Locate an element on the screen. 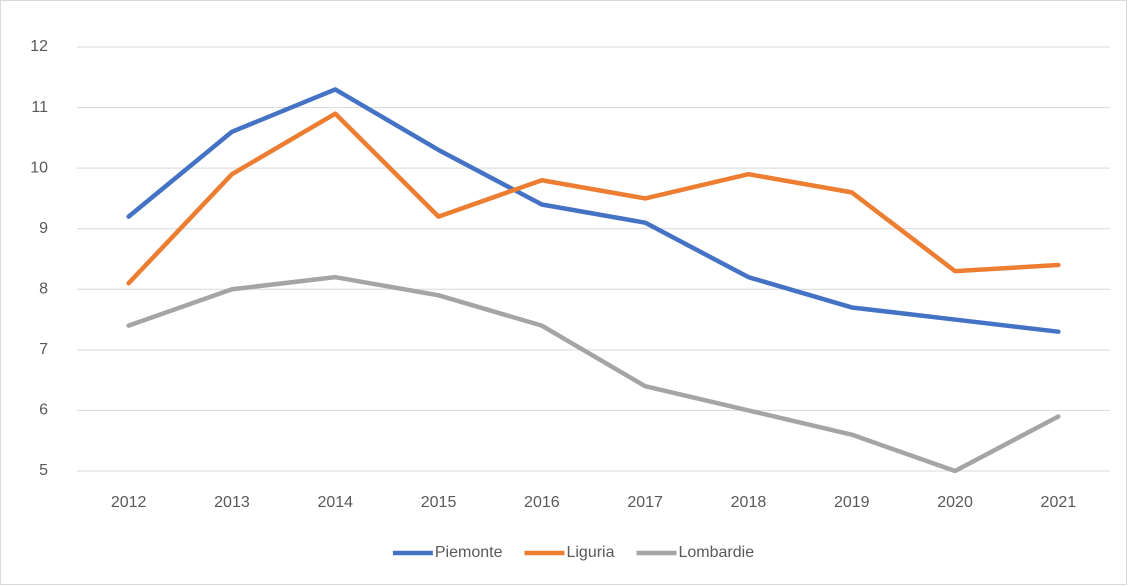 The image size is (1128, 586). y-tick-label: 6 is located at coordinates (43, 410).